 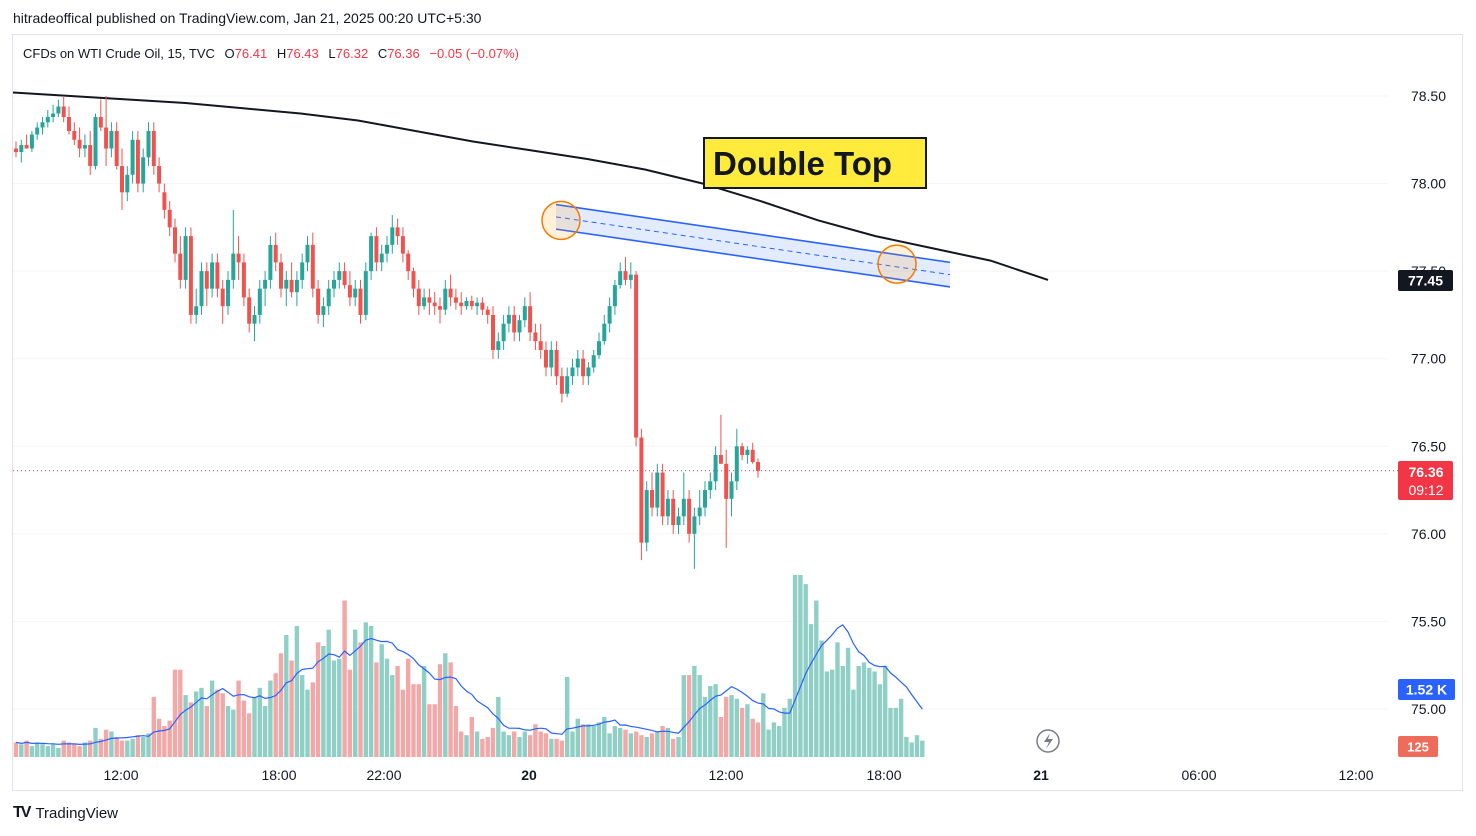 What do you see at coordinates (1428, 359) in the screenshot?
I see `price-tick-label: 77.00` at bounding box center [1428, 359].